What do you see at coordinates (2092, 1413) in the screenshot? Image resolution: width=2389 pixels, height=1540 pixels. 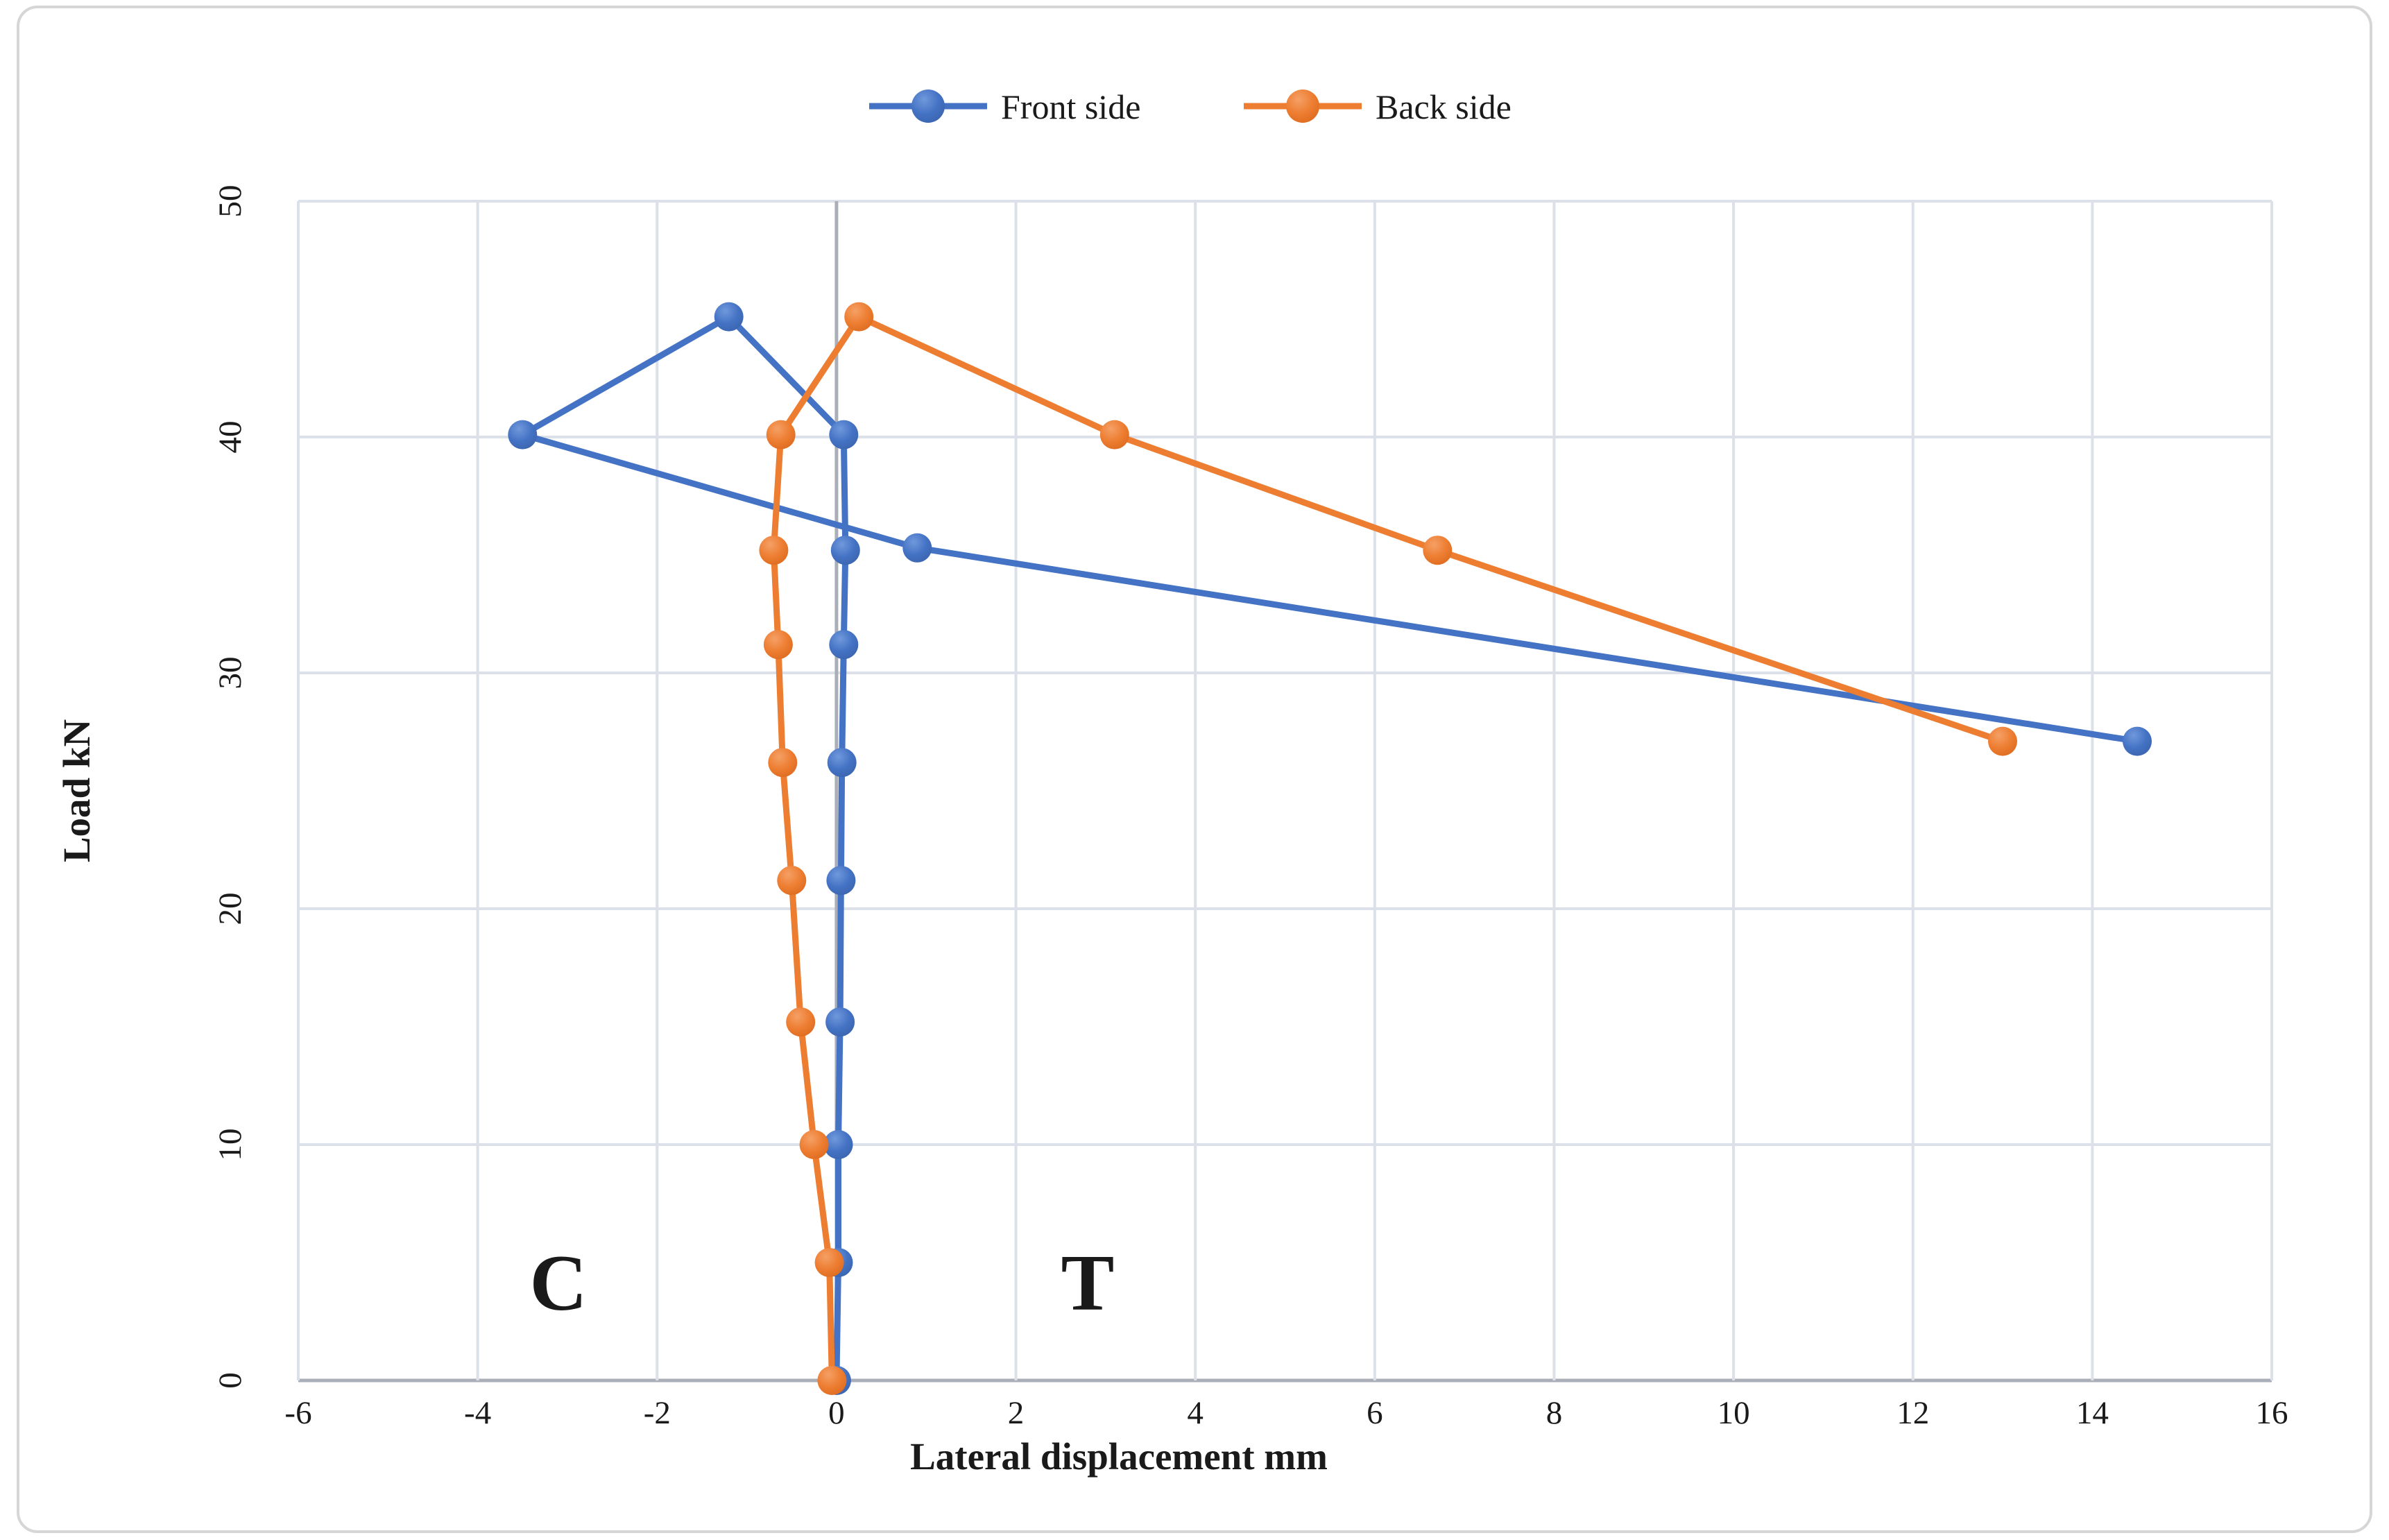 I see `x-tick-label-14: 14` at bounding box center [2092, 1413].